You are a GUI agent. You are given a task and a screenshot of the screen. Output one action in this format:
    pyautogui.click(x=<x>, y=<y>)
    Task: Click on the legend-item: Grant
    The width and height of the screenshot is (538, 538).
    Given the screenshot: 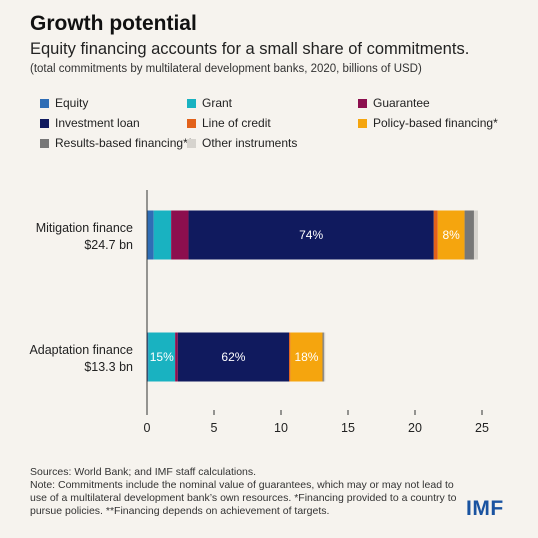 What is the action you would take?
    pyautogui.click(x=209, y=103)
    